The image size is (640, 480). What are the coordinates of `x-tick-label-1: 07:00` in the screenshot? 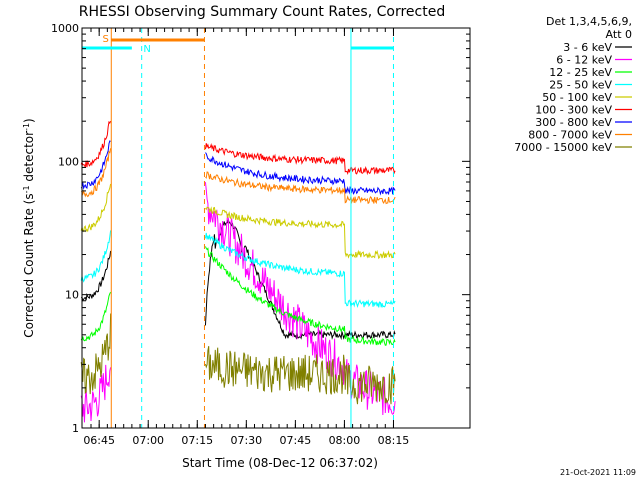 It's located at (148, 440).